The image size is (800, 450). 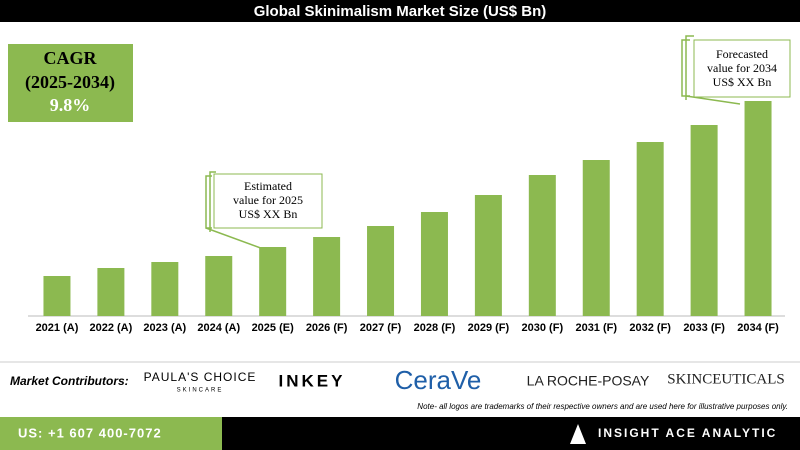 What do you see at coordinates (687, 433) in the screenshot?
I see `footer-brand: INSIGHT ACE ANALYTIC` at bounding box center [687, 433].